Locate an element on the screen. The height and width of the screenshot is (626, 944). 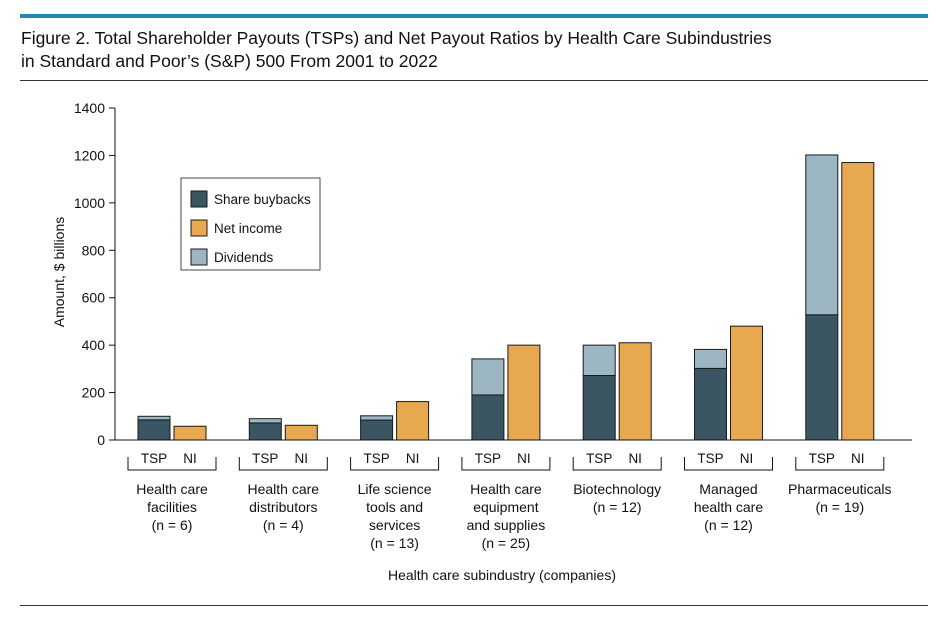
y-tick-label: 800 is located at coordinates (94, 250).